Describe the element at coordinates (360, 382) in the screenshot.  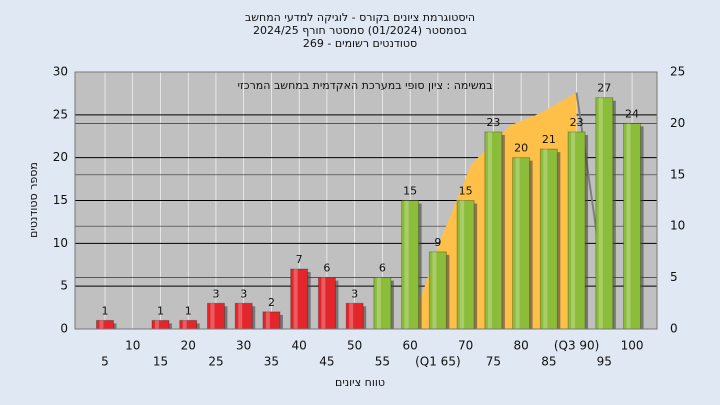
I see `x-axis-title: טווח ציונים` at that location.